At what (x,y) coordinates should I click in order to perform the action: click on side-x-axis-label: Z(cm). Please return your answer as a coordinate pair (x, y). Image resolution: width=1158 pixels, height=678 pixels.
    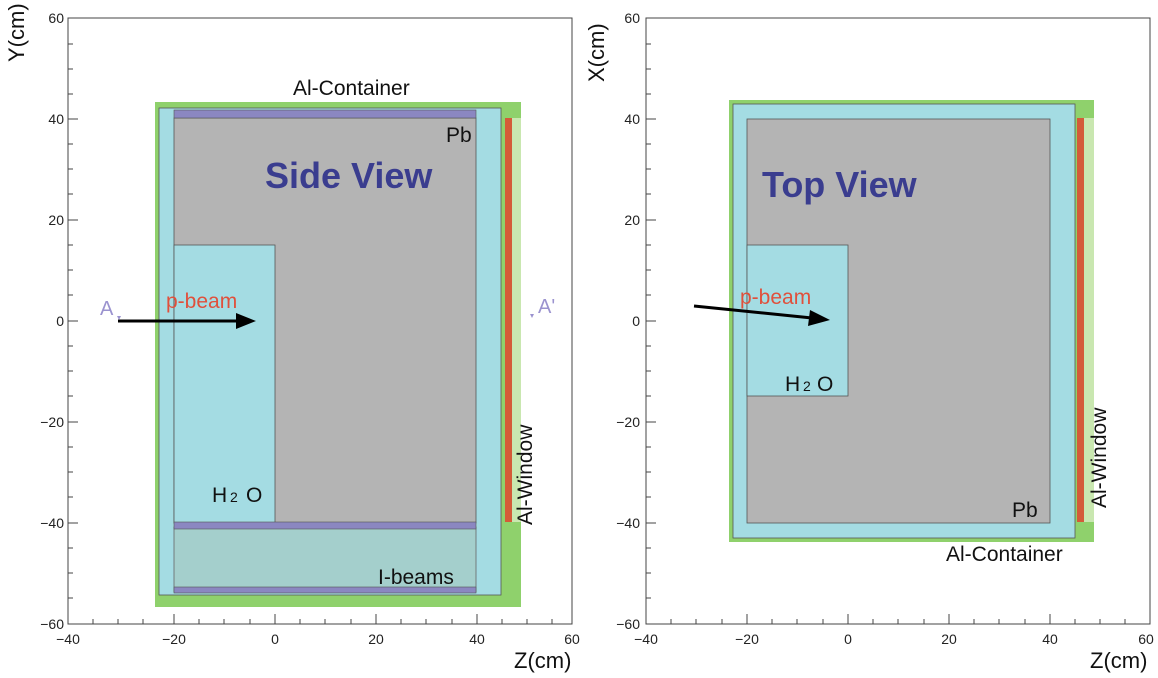
    Looking at the image, I should click on (542, 660).